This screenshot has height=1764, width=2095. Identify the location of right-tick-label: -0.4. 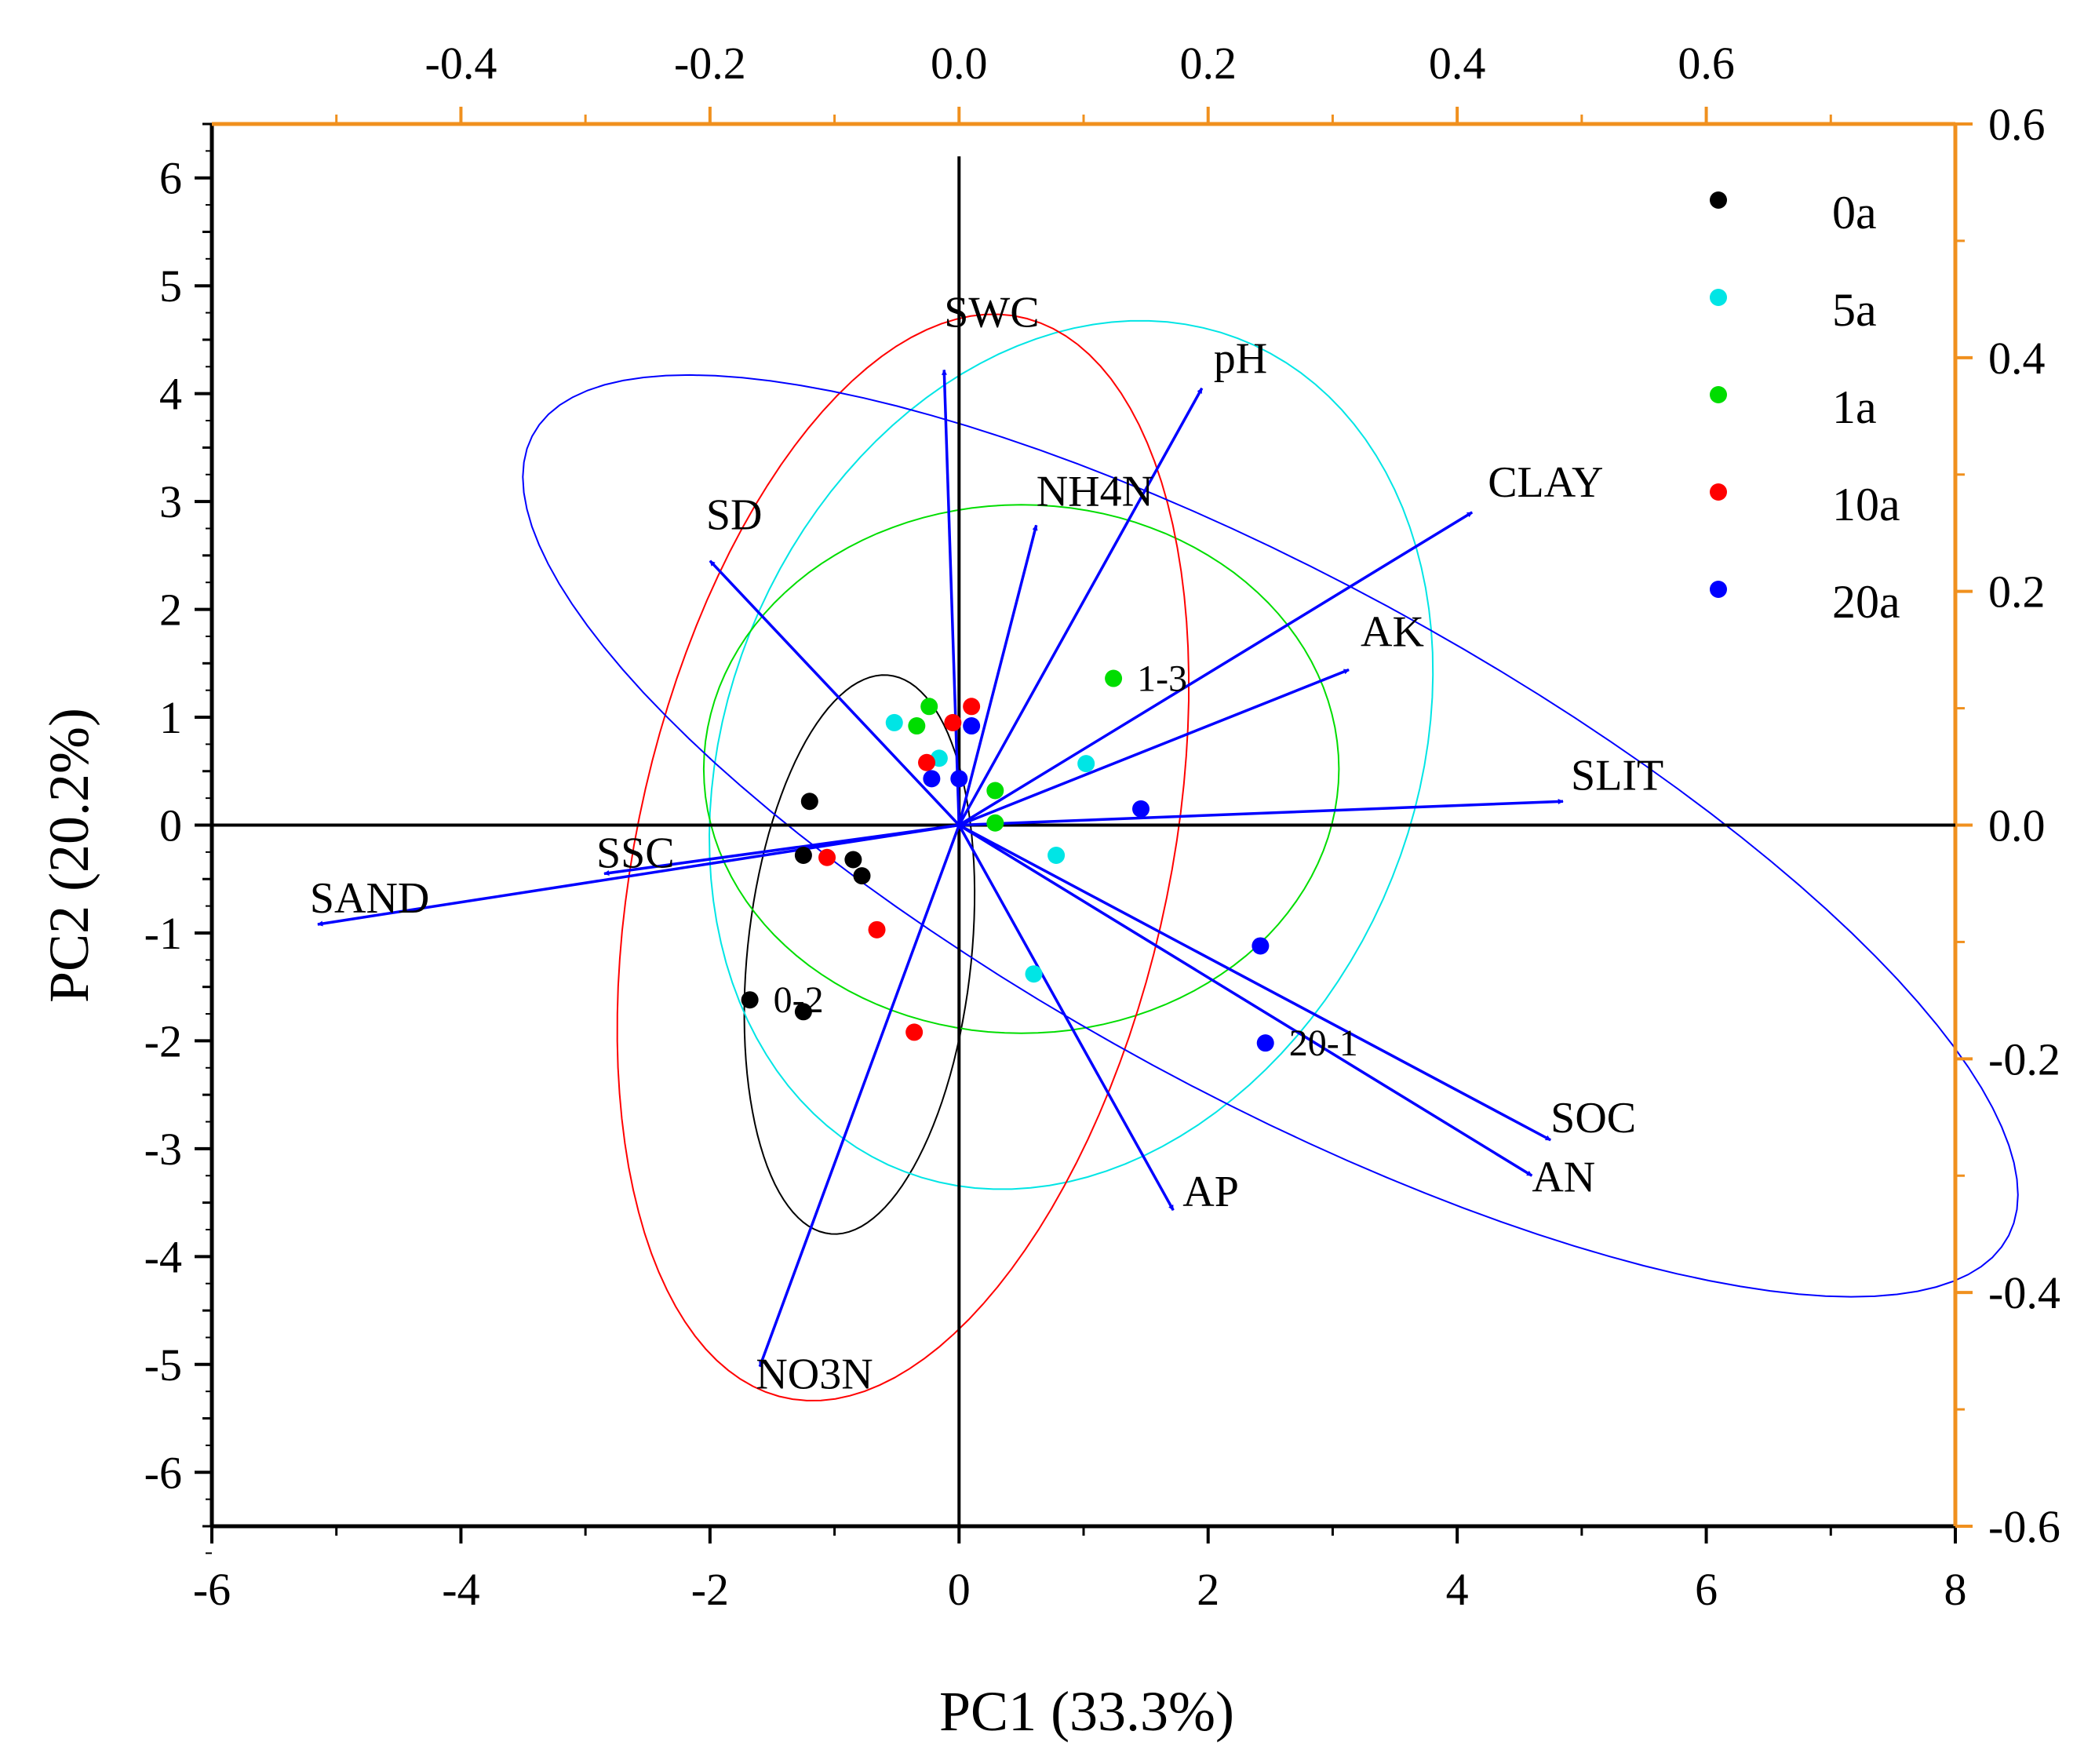
(2024, 1292).